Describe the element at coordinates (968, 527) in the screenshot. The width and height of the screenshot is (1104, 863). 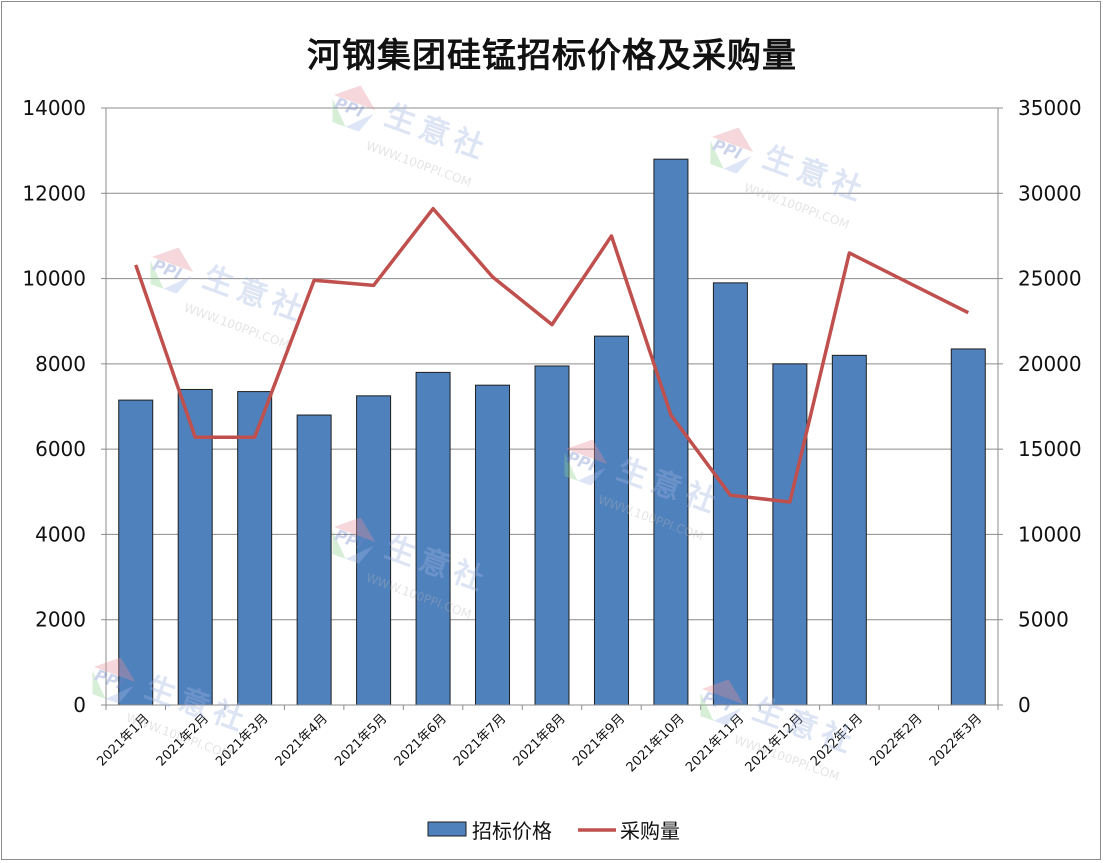
I see `bar-2022年3月` at that location.